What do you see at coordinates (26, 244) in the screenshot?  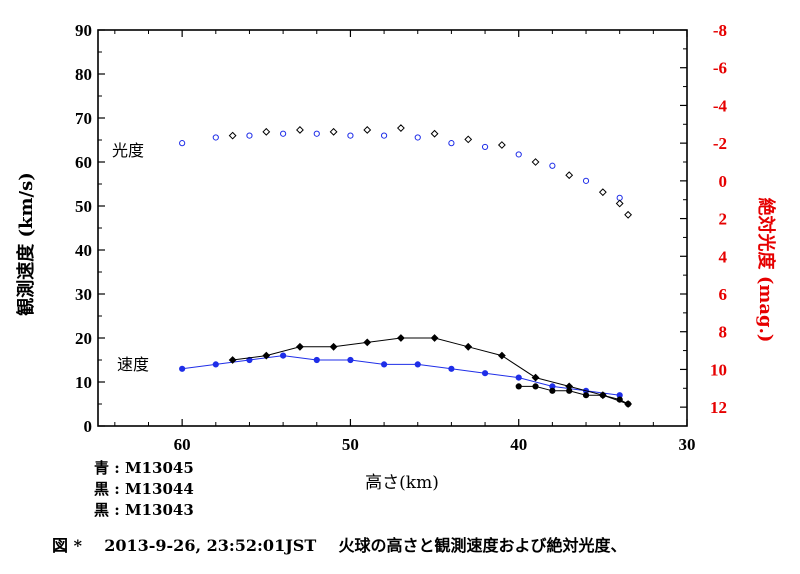 I see `y-axis-label: 観測速度 (km/s)` at bounding box center [26, 244].